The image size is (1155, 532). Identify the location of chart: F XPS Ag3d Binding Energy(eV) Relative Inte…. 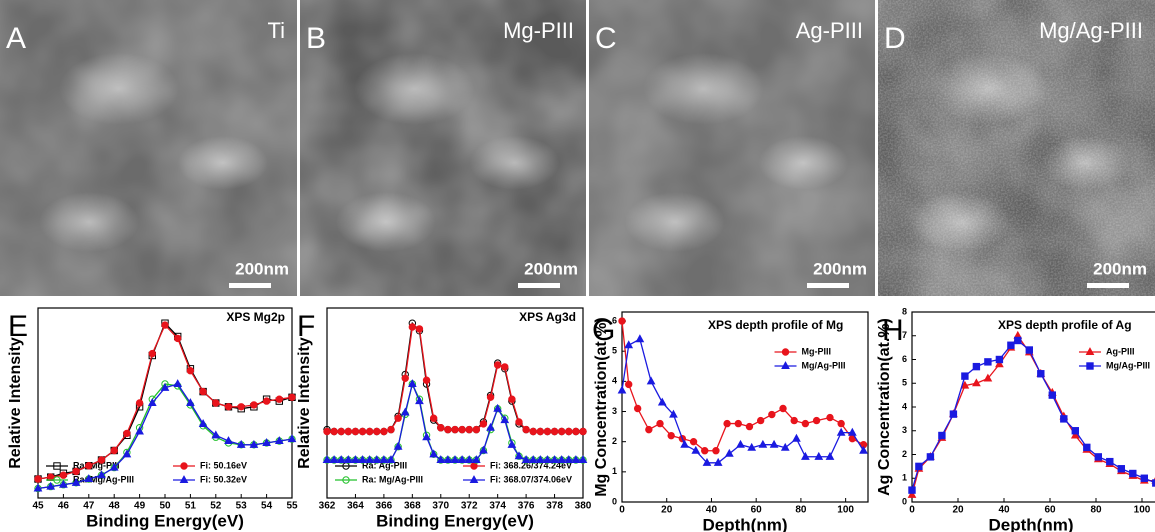
(444, 418).